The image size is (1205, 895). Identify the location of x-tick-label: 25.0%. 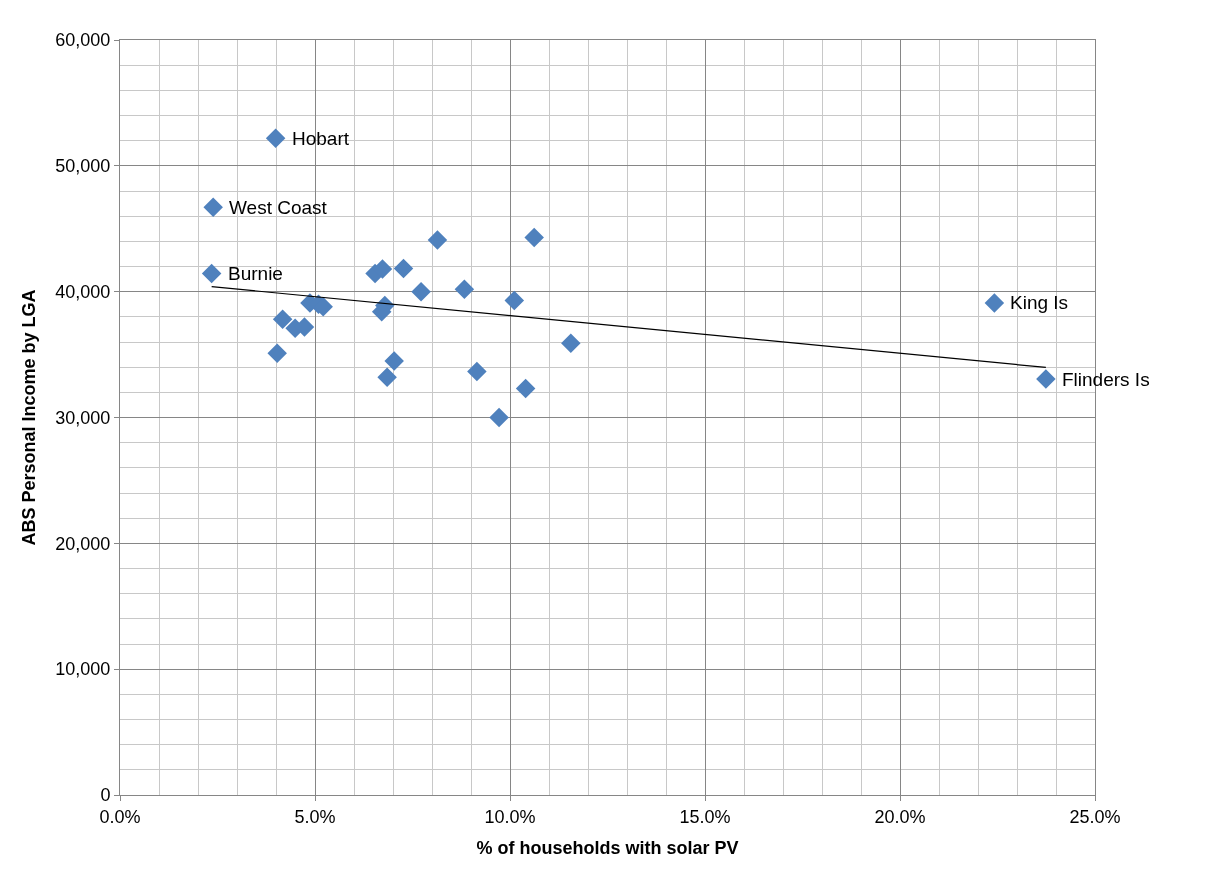
(1095, 816).